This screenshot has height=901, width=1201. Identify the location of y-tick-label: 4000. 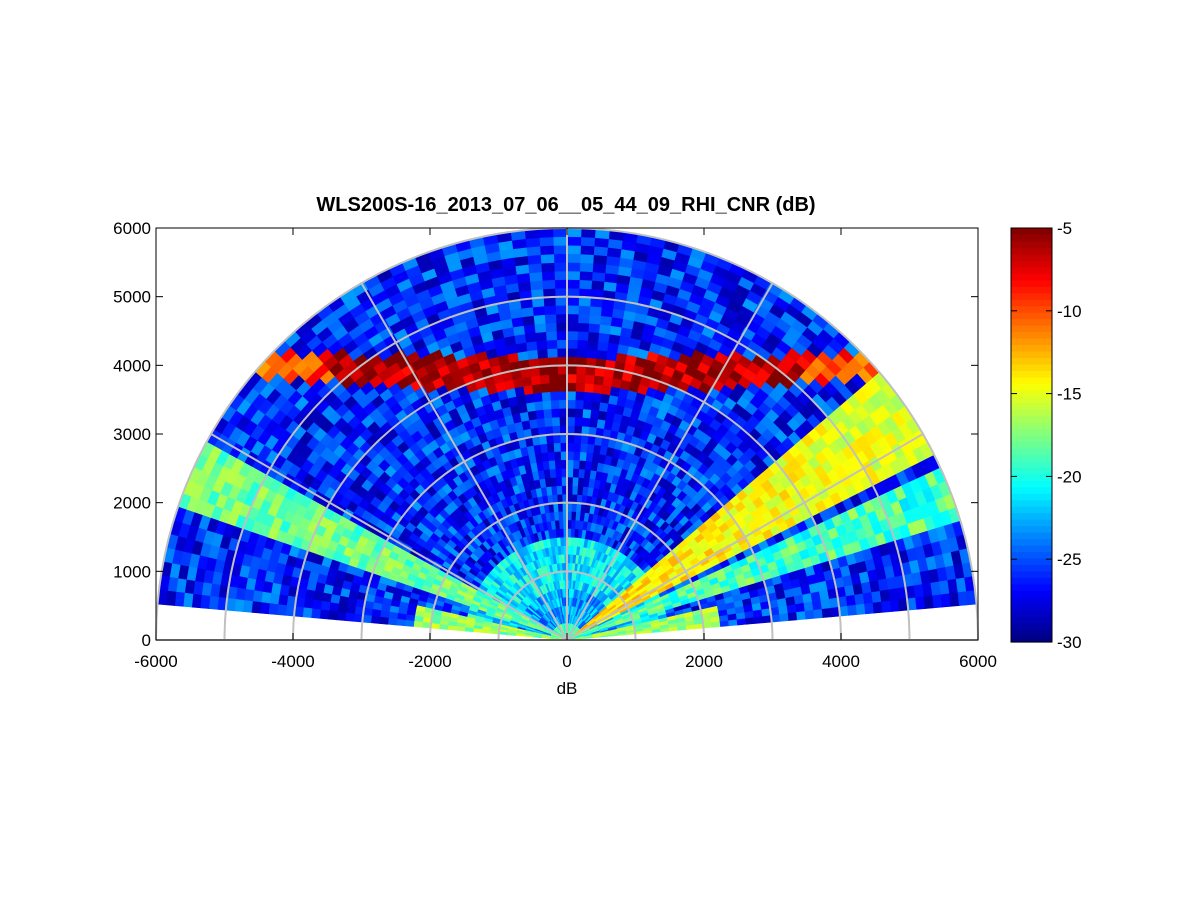
(132, 365).